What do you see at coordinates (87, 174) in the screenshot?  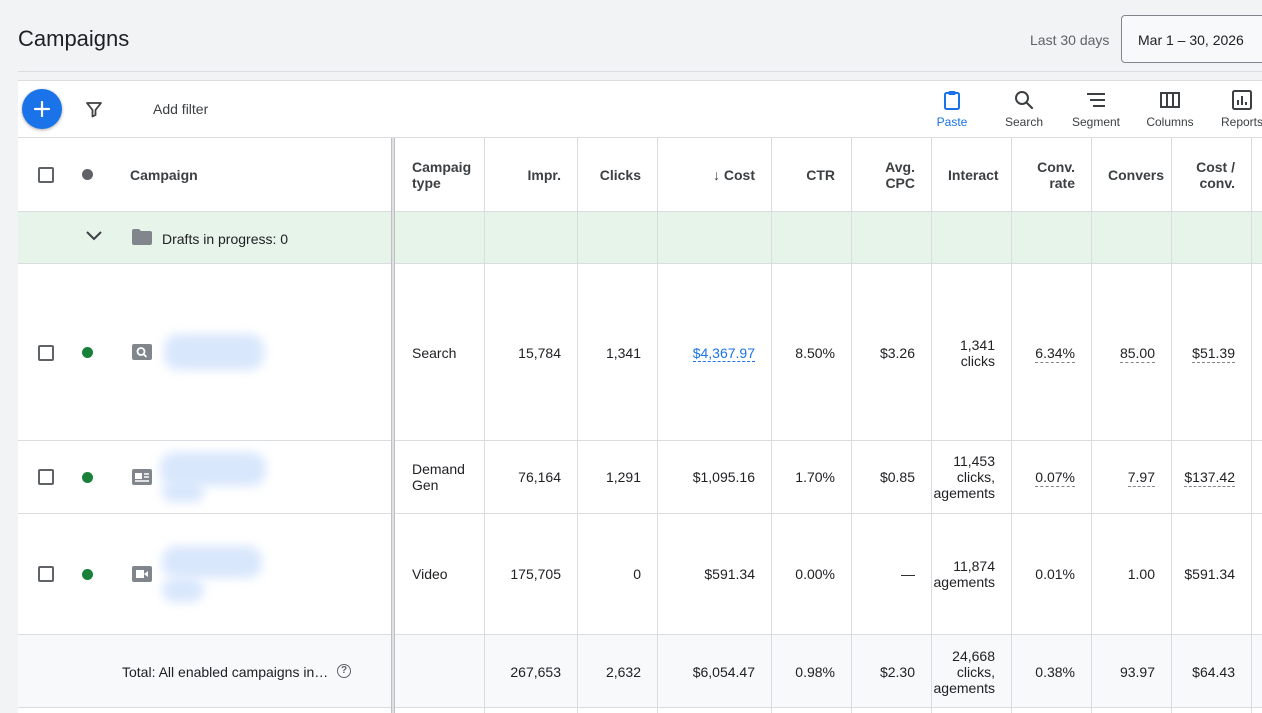 I see `status-column-dot` at bounding box center [87, 174].